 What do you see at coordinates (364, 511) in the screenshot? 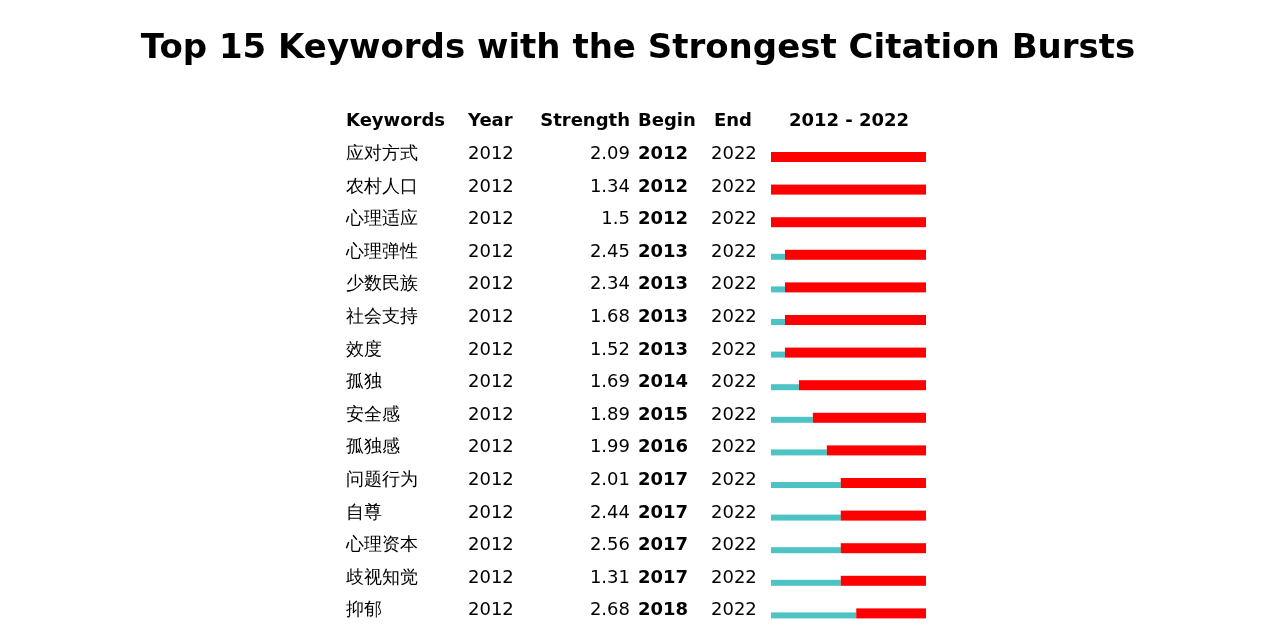
I see `y-tick-label: 自尊` at bounding box center [364, 511].